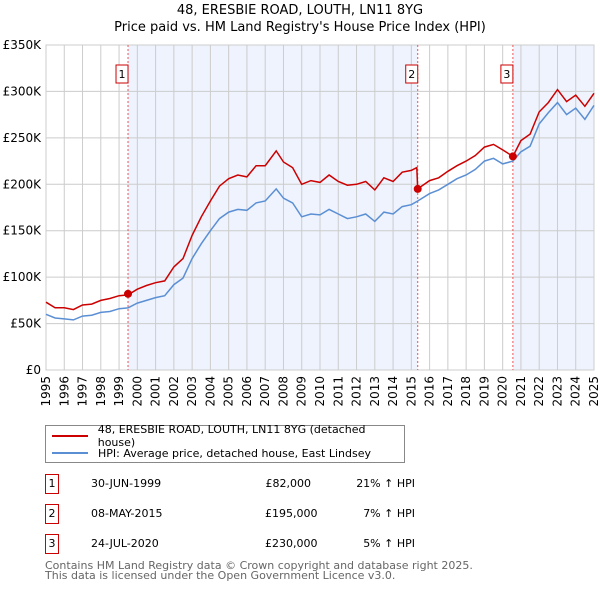 The image size is (600, 590). Describe the element at coordinates (23, 277) in the screenshot. I see `y-tick-label: £100K` at that location.